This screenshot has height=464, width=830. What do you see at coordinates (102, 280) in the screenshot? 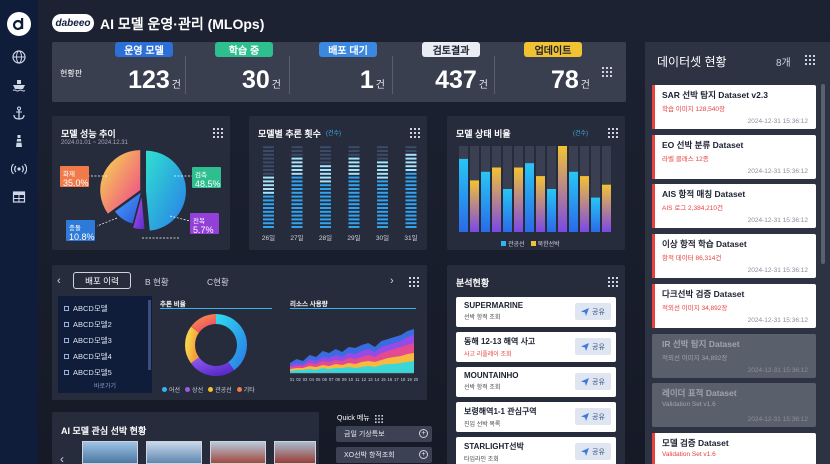
I see `tab-deploy-history: 배포 이력` at bounding box center [102, 280].